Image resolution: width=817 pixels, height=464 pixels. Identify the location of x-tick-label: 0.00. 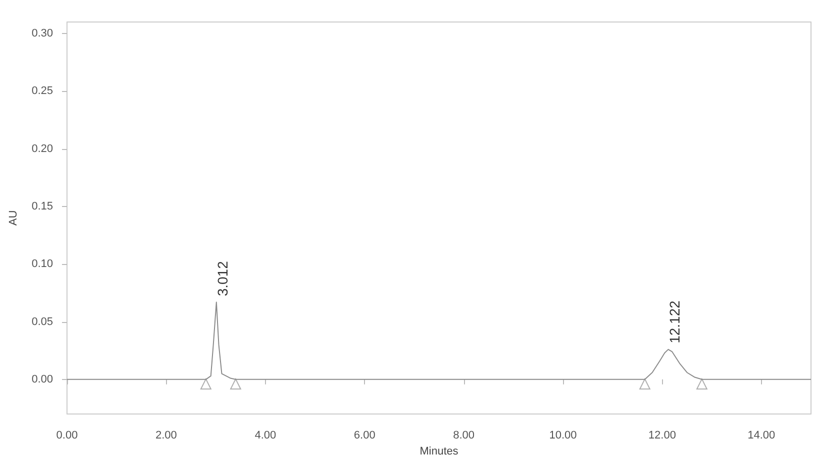
(67, 436).